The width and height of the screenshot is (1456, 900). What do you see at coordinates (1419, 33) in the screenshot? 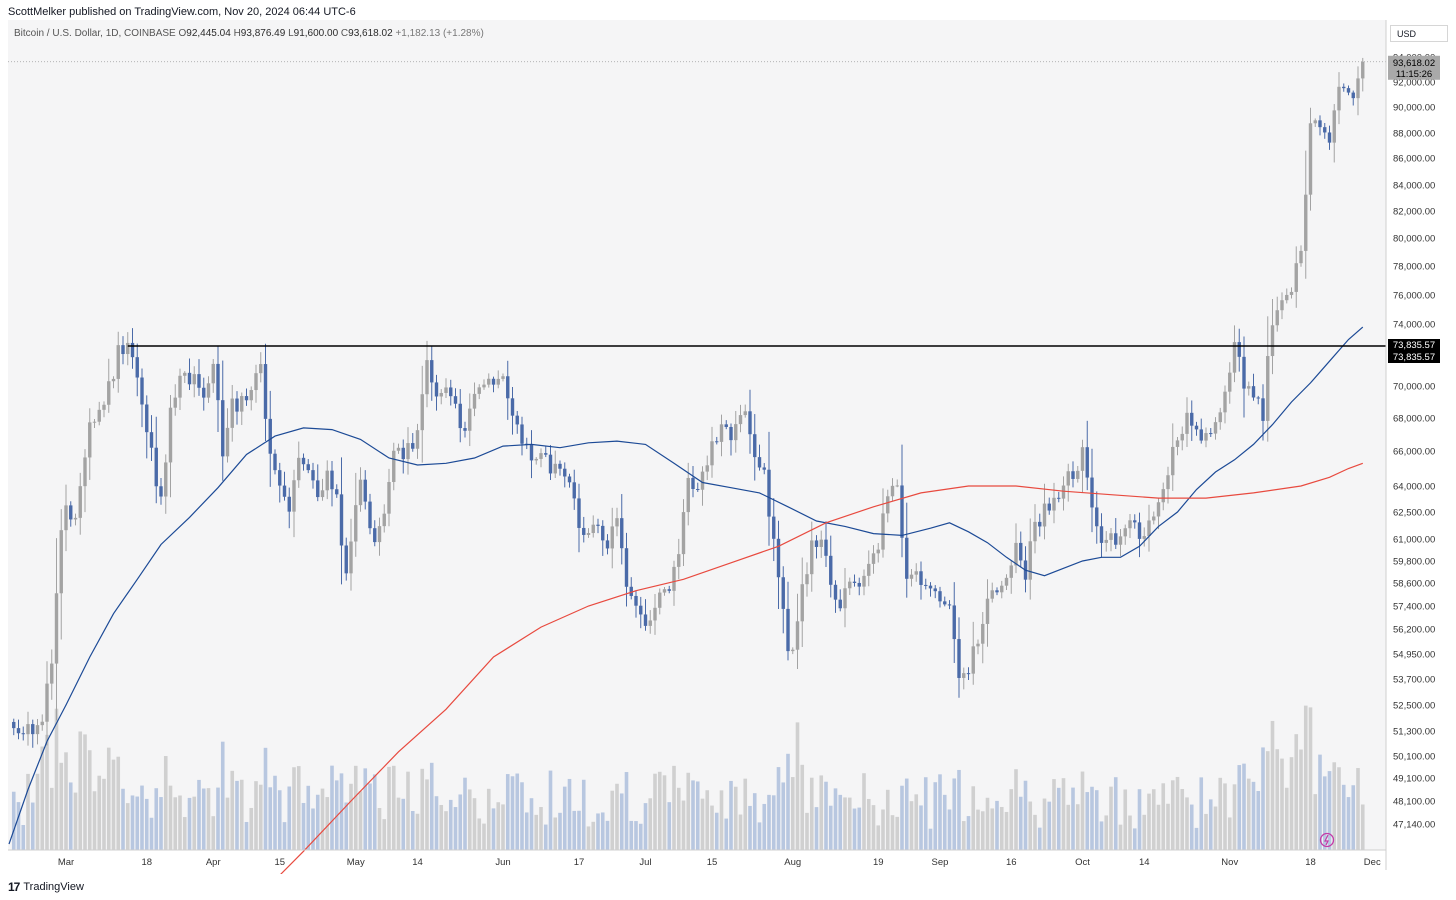
I see `currency-selector: USD` at bounding box center [1419, 33].